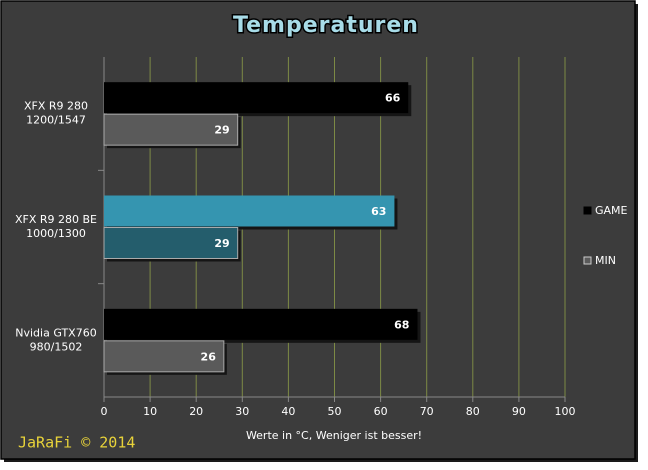  I want to click on x-tick-label: 70, so click(427, 411).